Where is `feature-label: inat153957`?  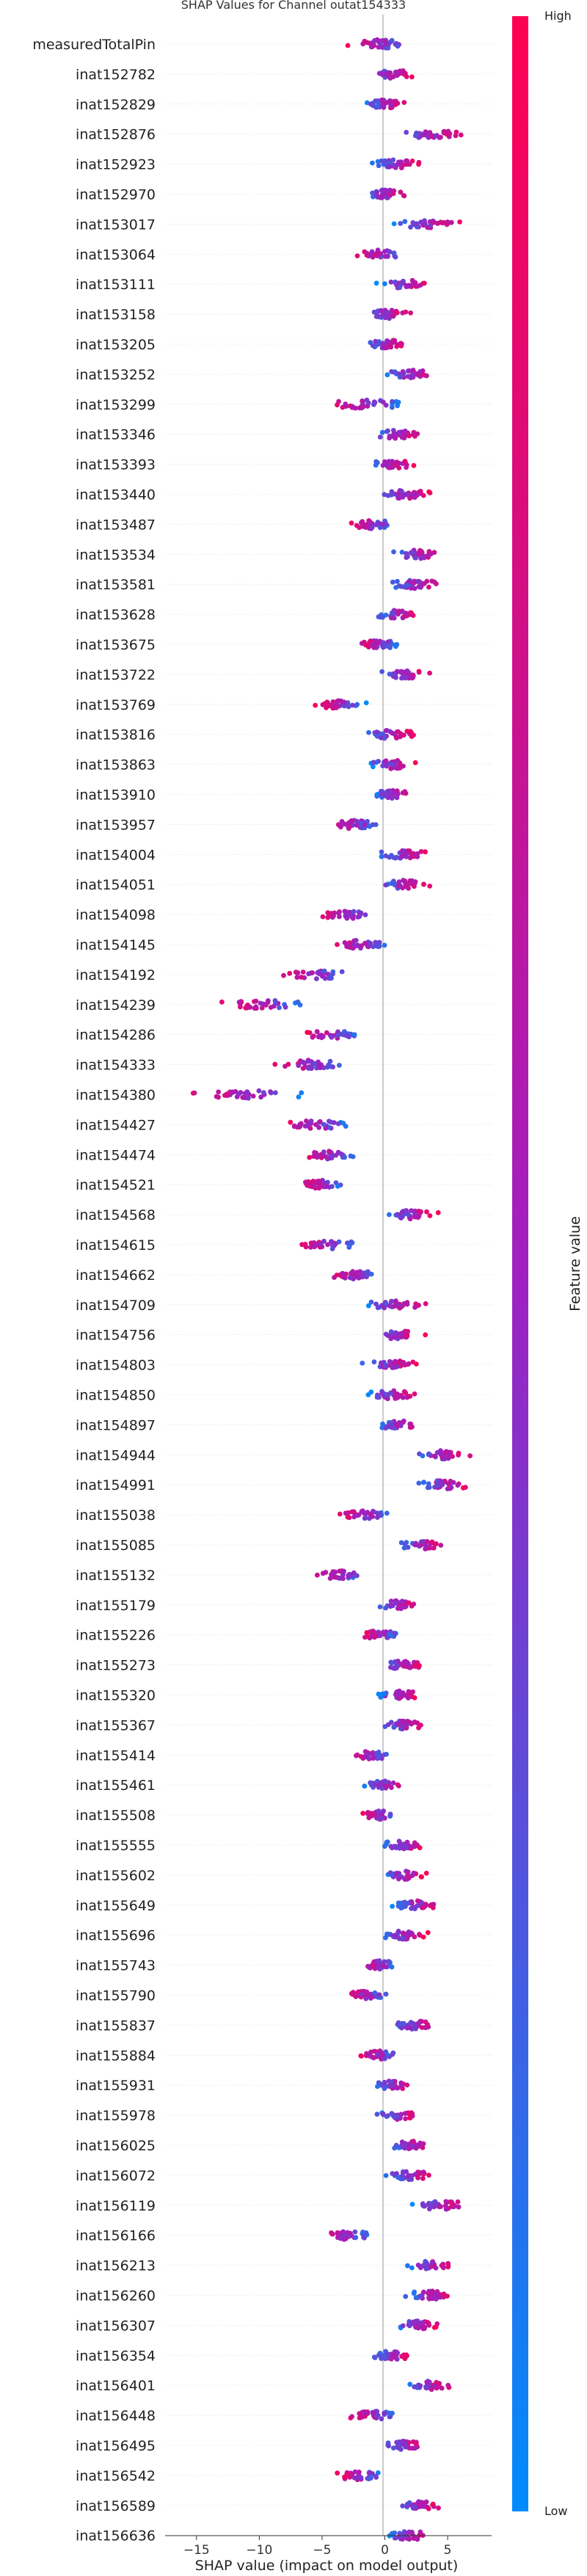 feature-label: inat153957 is located at coordinates (116, 825).